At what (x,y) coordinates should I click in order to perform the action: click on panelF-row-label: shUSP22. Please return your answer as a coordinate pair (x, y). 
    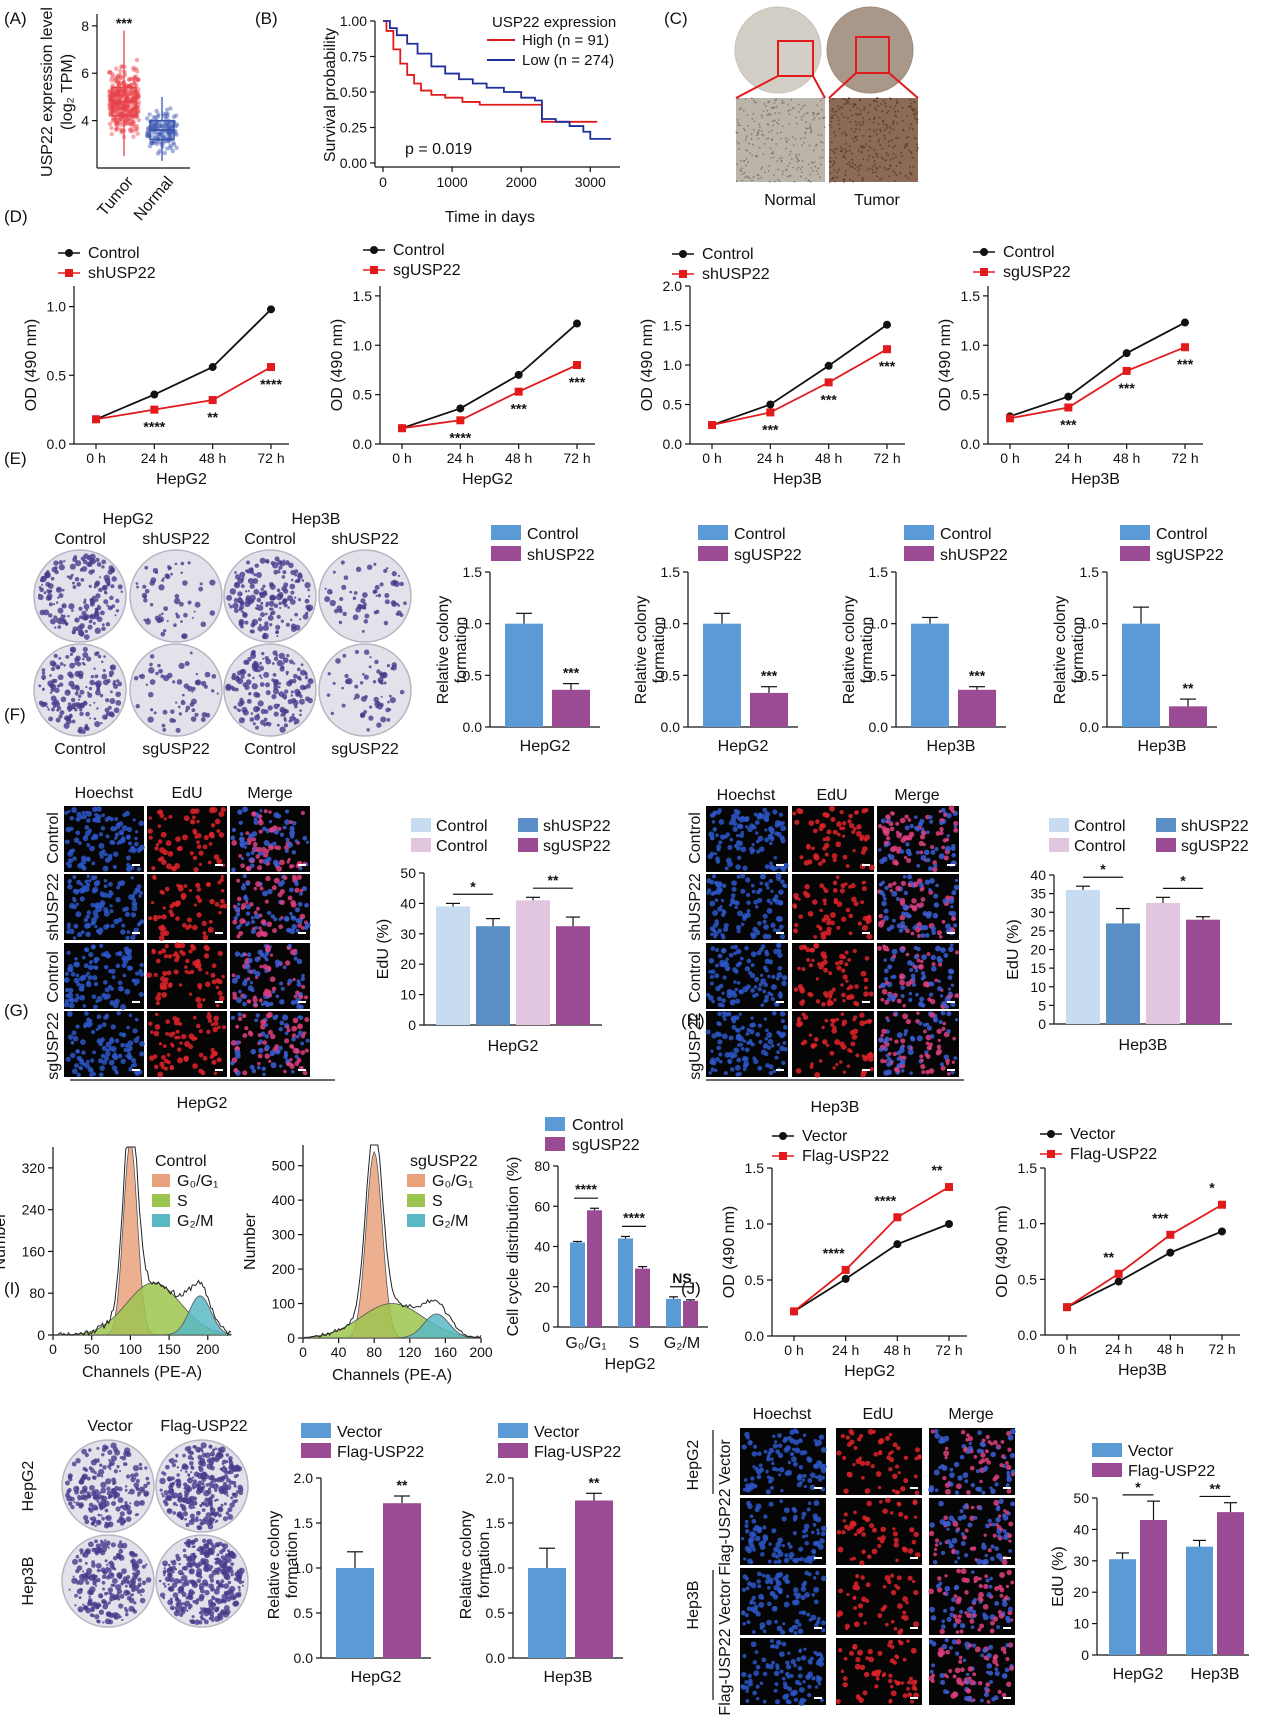
    Looking at the image, I should click on (53, 907).